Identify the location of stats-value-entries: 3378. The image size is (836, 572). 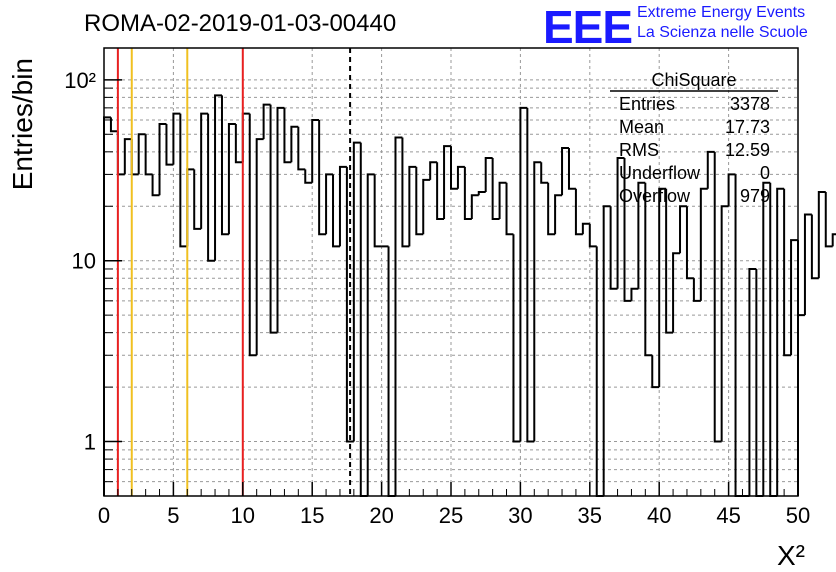
(750, 104).